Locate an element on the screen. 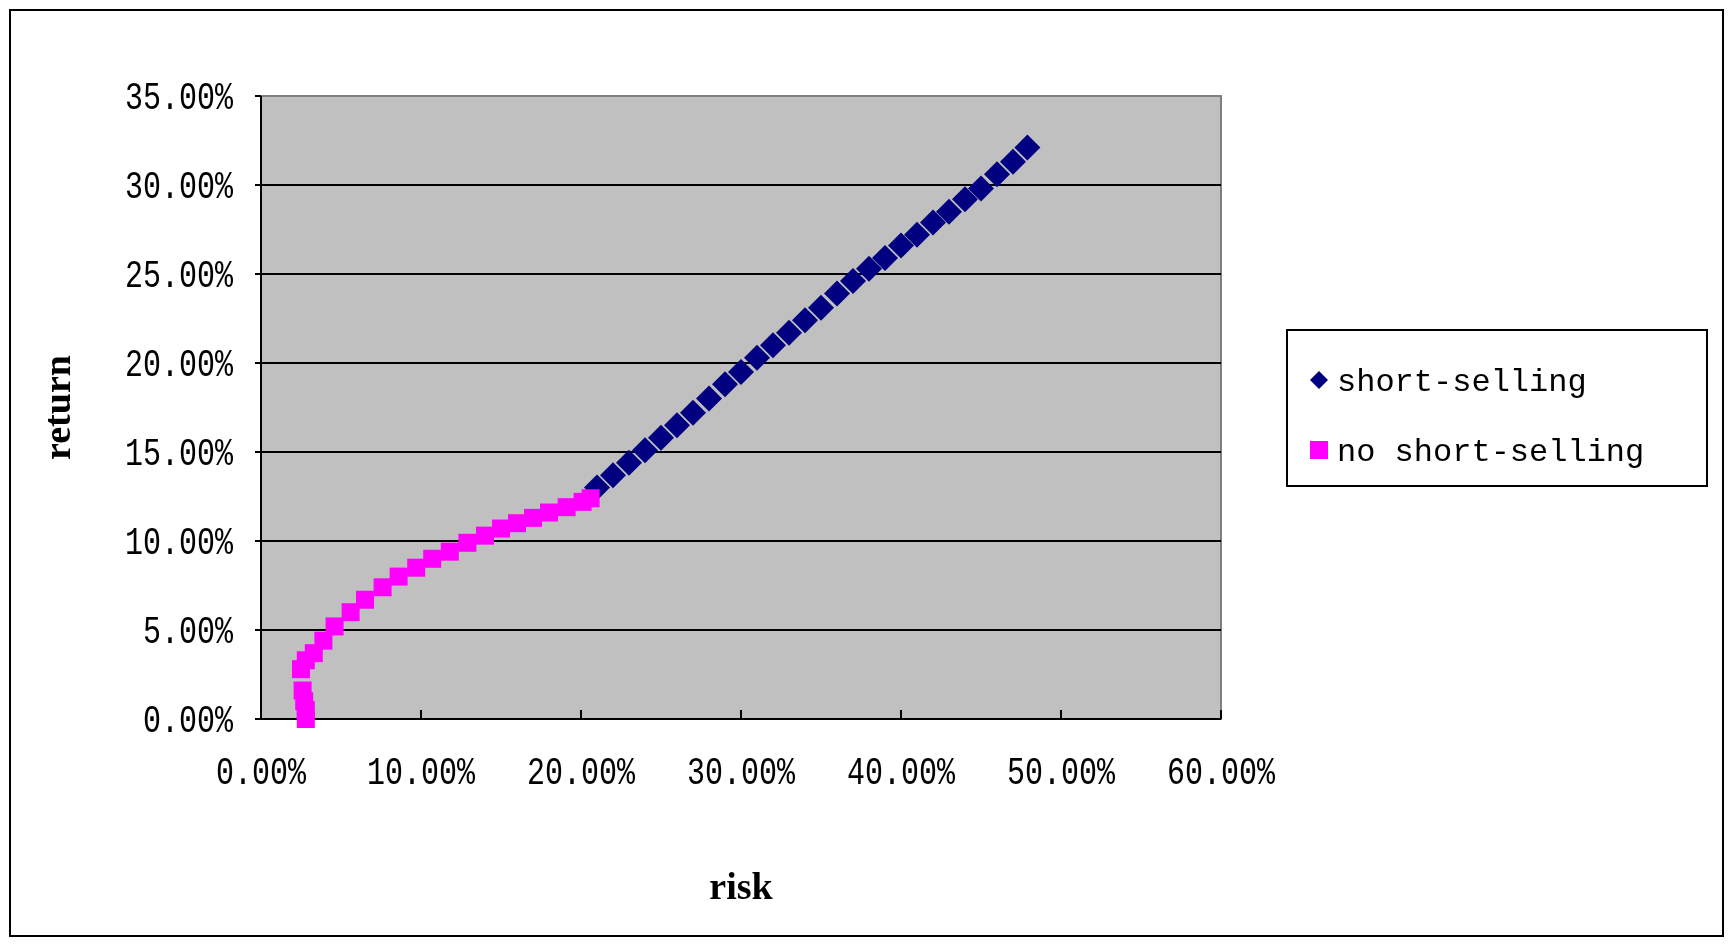  y-tick-label: 20.00% is located at coordinates (193, 366).